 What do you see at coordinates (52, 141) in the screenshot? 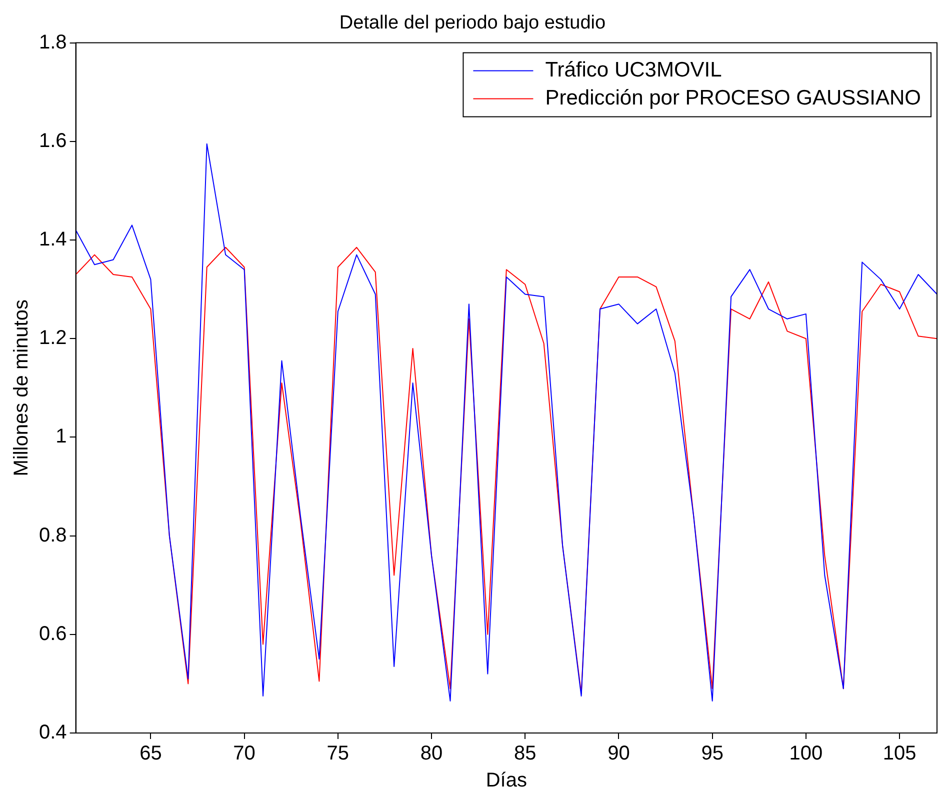
I see `y-tick-label: 1.6` at bounding box center [52, 141].